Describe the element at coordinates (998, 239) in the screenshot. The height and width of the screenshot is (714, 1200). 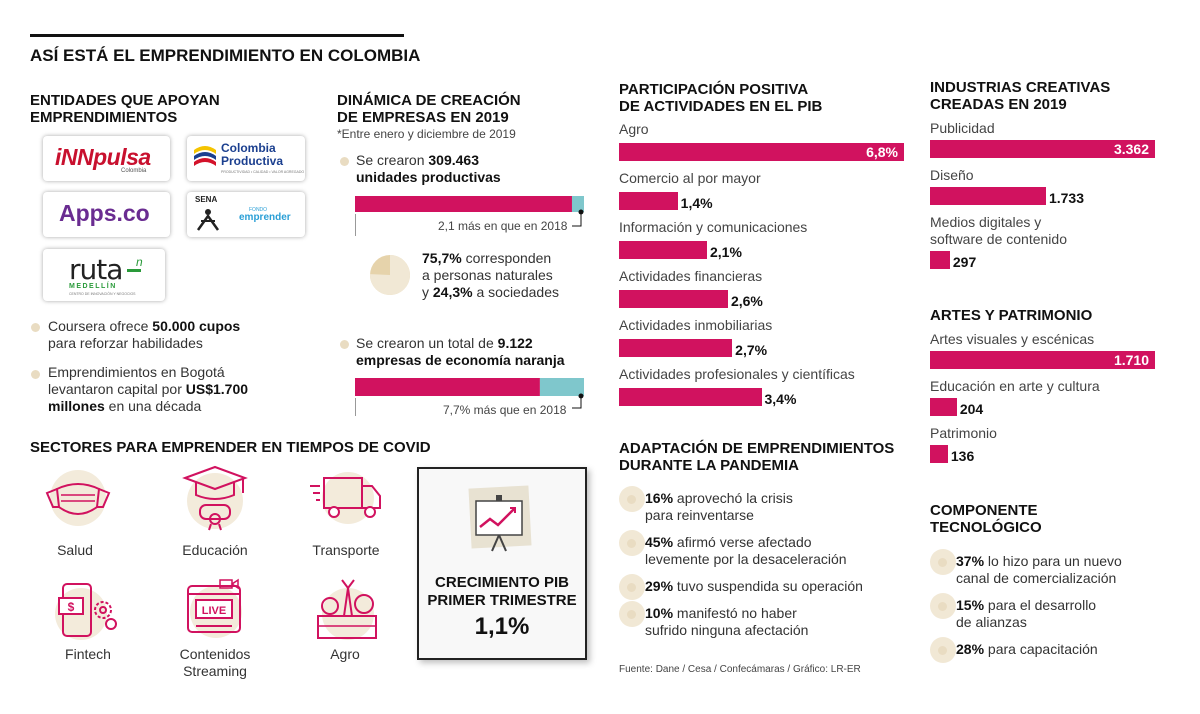
I see `bar-category-label: software de contenido` at that location.